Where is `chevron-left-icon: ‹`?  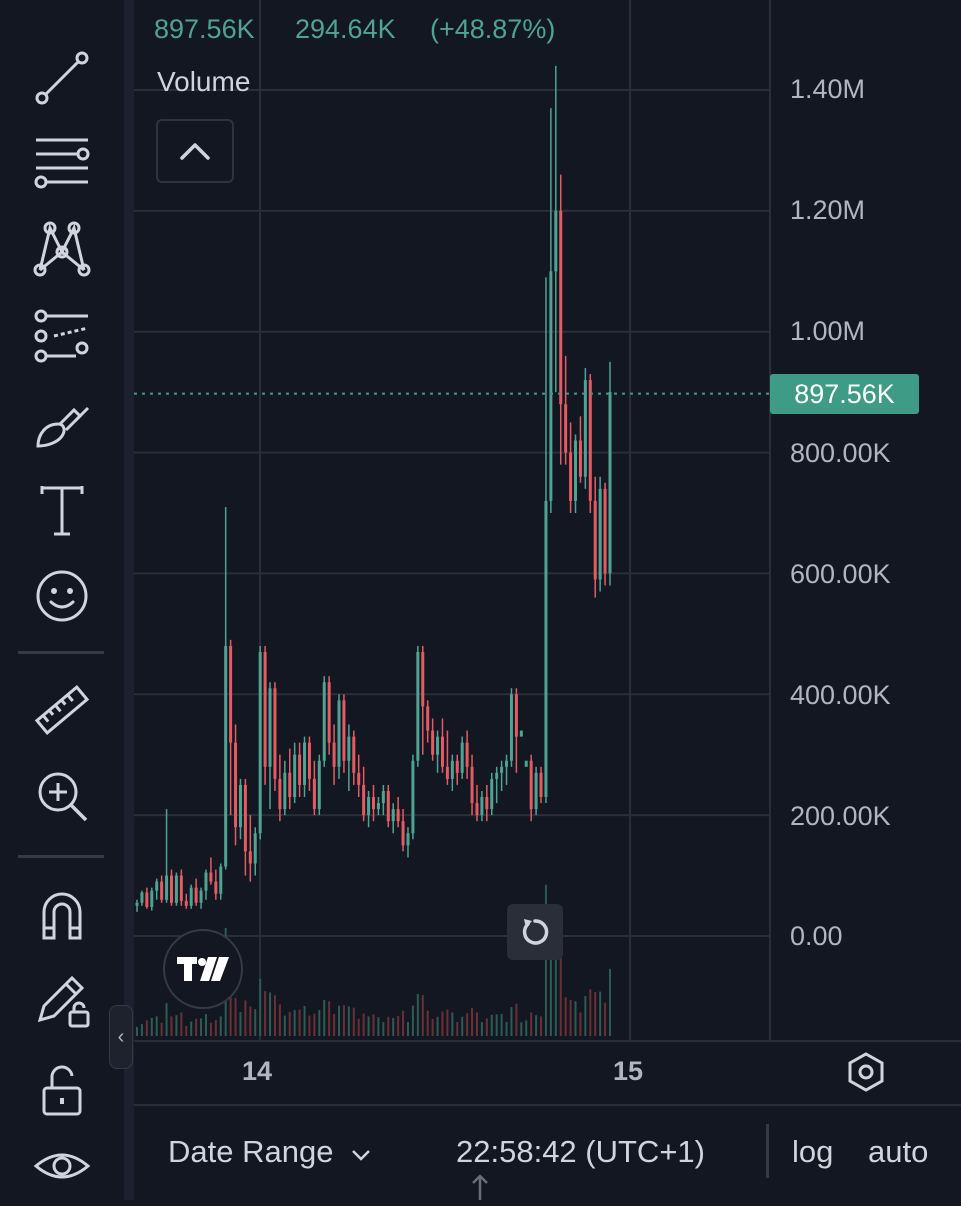 chevron-left-icon: ‹ is located at coordinates (121, 1036).